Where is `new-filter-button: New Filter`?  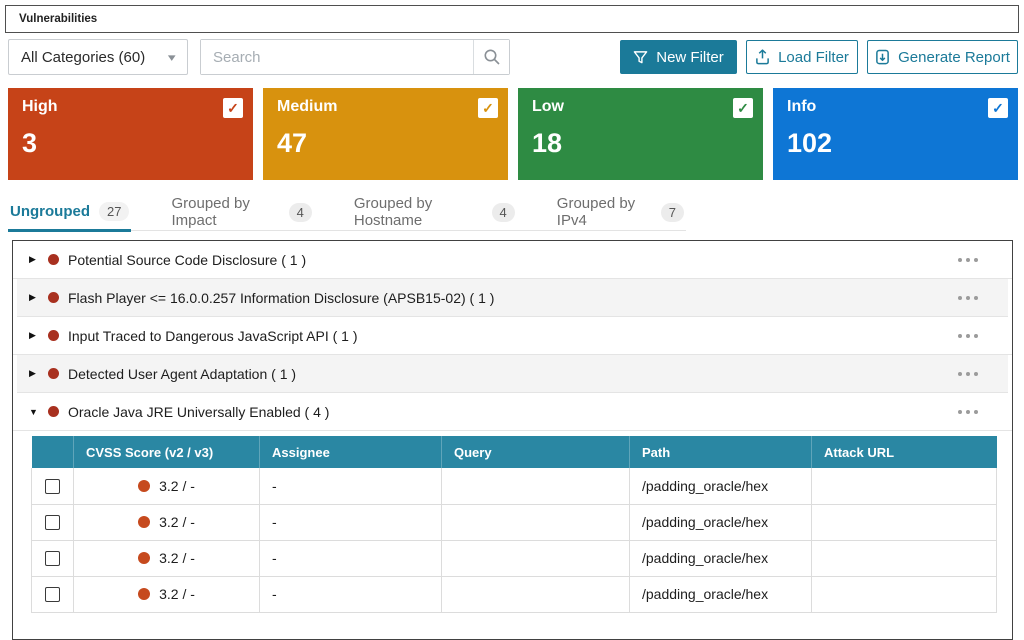
new-filter-button: New Filter is located at coordinates (678, 57).